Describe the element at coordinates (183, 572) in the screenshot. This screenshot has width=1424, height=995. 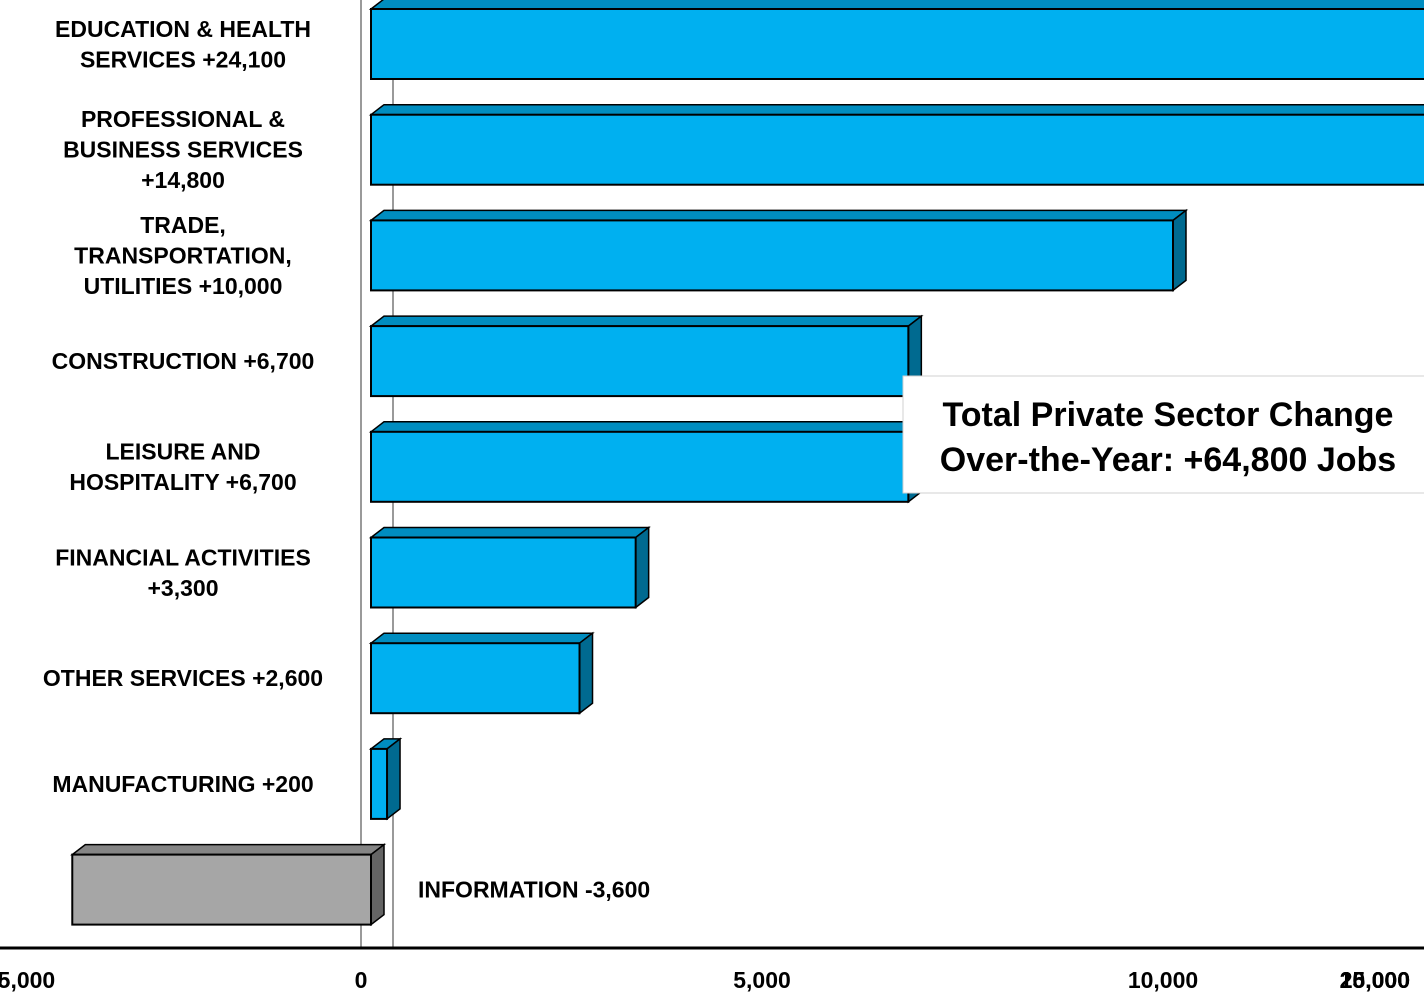
I see `category-label-5: FINANCIAL ACTIVITIES +3,300` at that location.